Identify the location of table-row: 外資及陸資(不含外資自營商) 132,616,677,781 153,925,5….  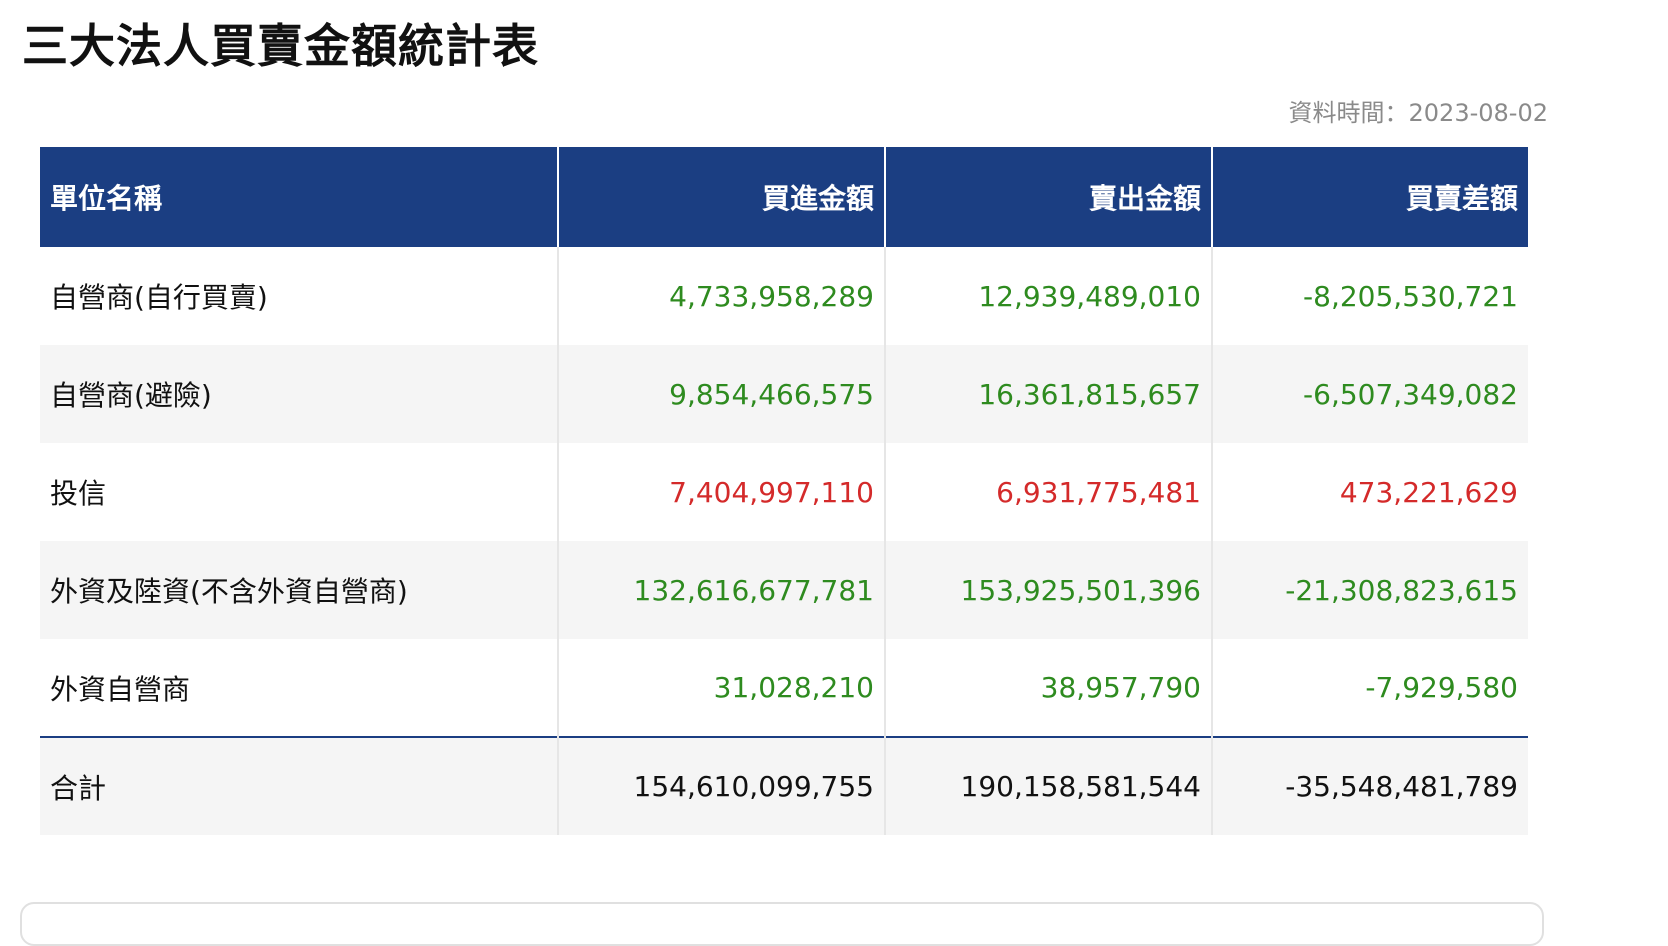
(784, 590).